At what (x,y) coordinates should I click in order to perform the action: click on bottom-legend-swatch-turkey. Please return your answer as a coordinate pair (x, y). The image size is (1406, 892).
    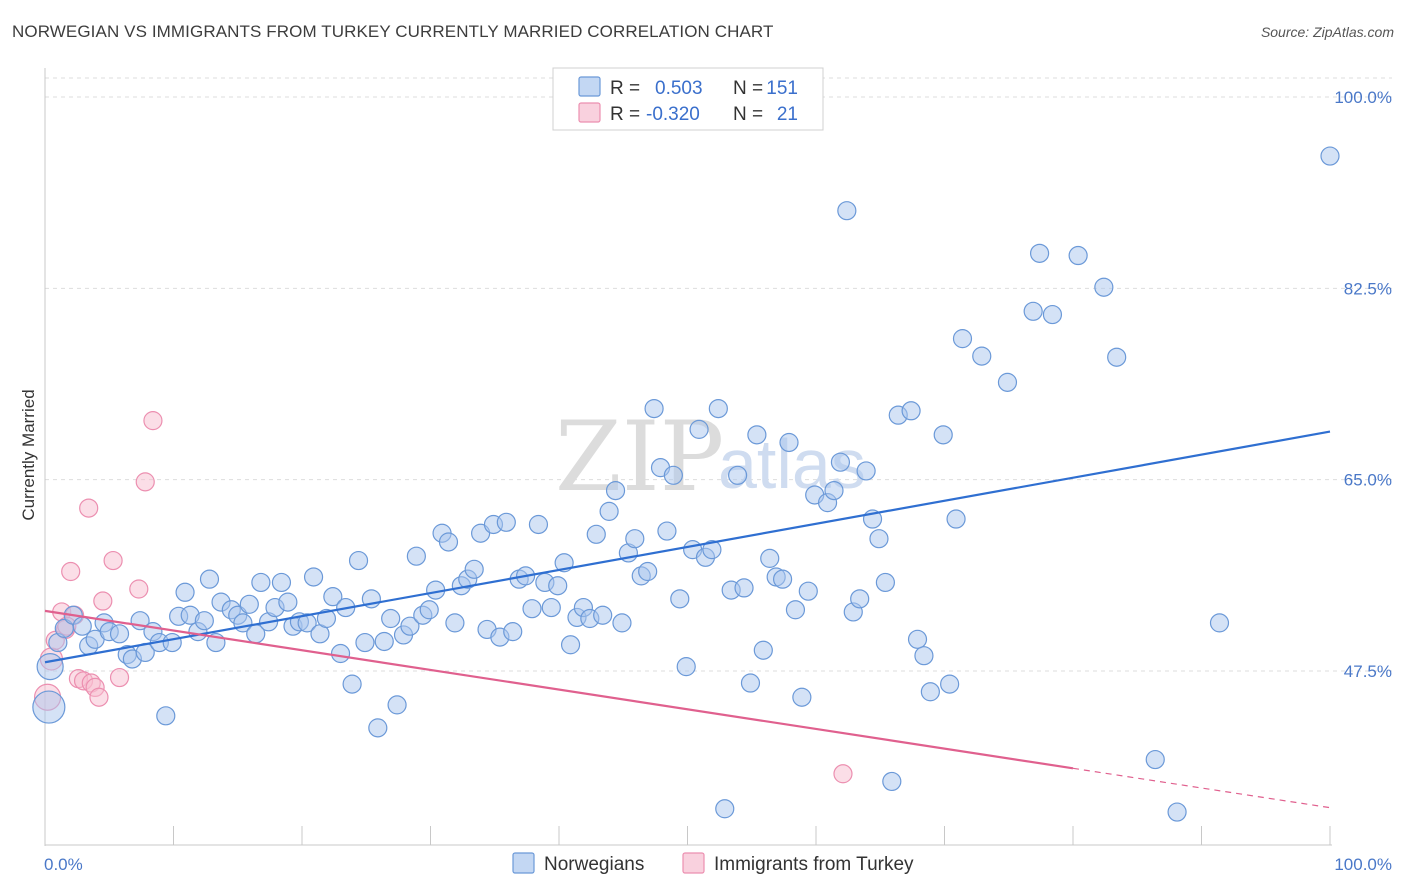
    Looking at the image, I should click on (693, 863).